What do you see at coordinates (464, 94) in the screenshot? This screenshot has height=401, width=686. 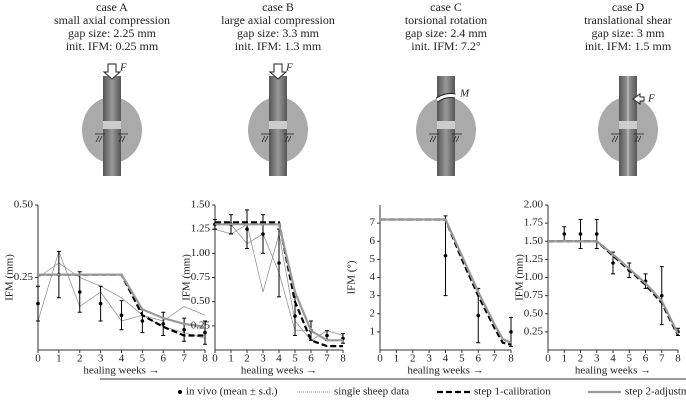 I see `load-label: M` at bounding box center [464, 94].